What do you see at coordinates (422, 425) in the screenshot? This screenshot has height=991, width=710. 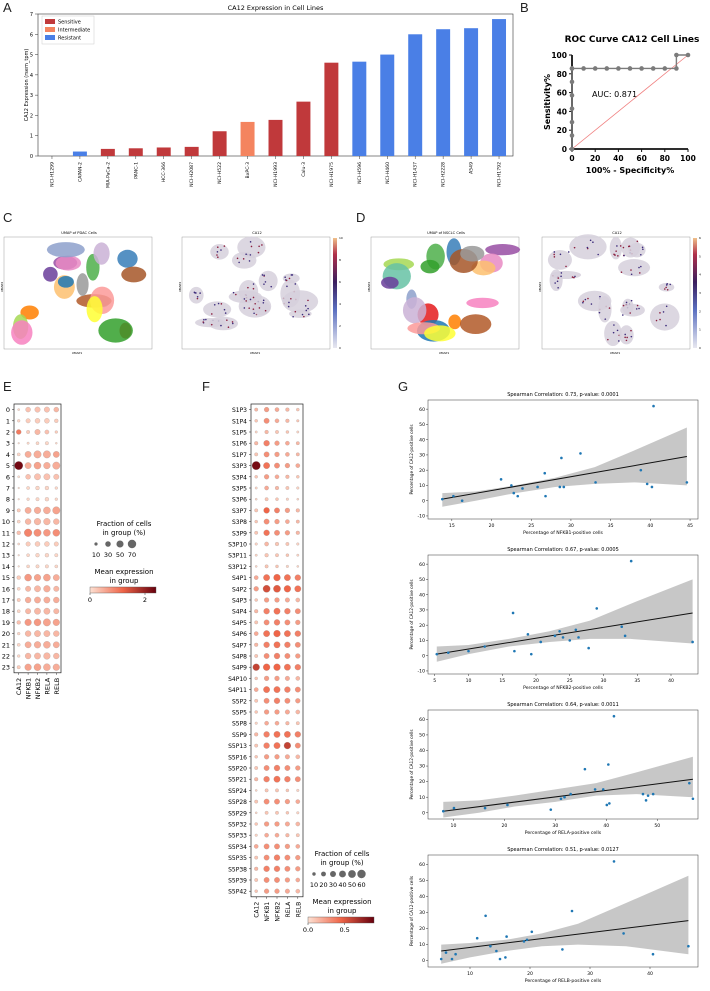 I see `y-tick-label: 50` at bounding box center [422, 425].